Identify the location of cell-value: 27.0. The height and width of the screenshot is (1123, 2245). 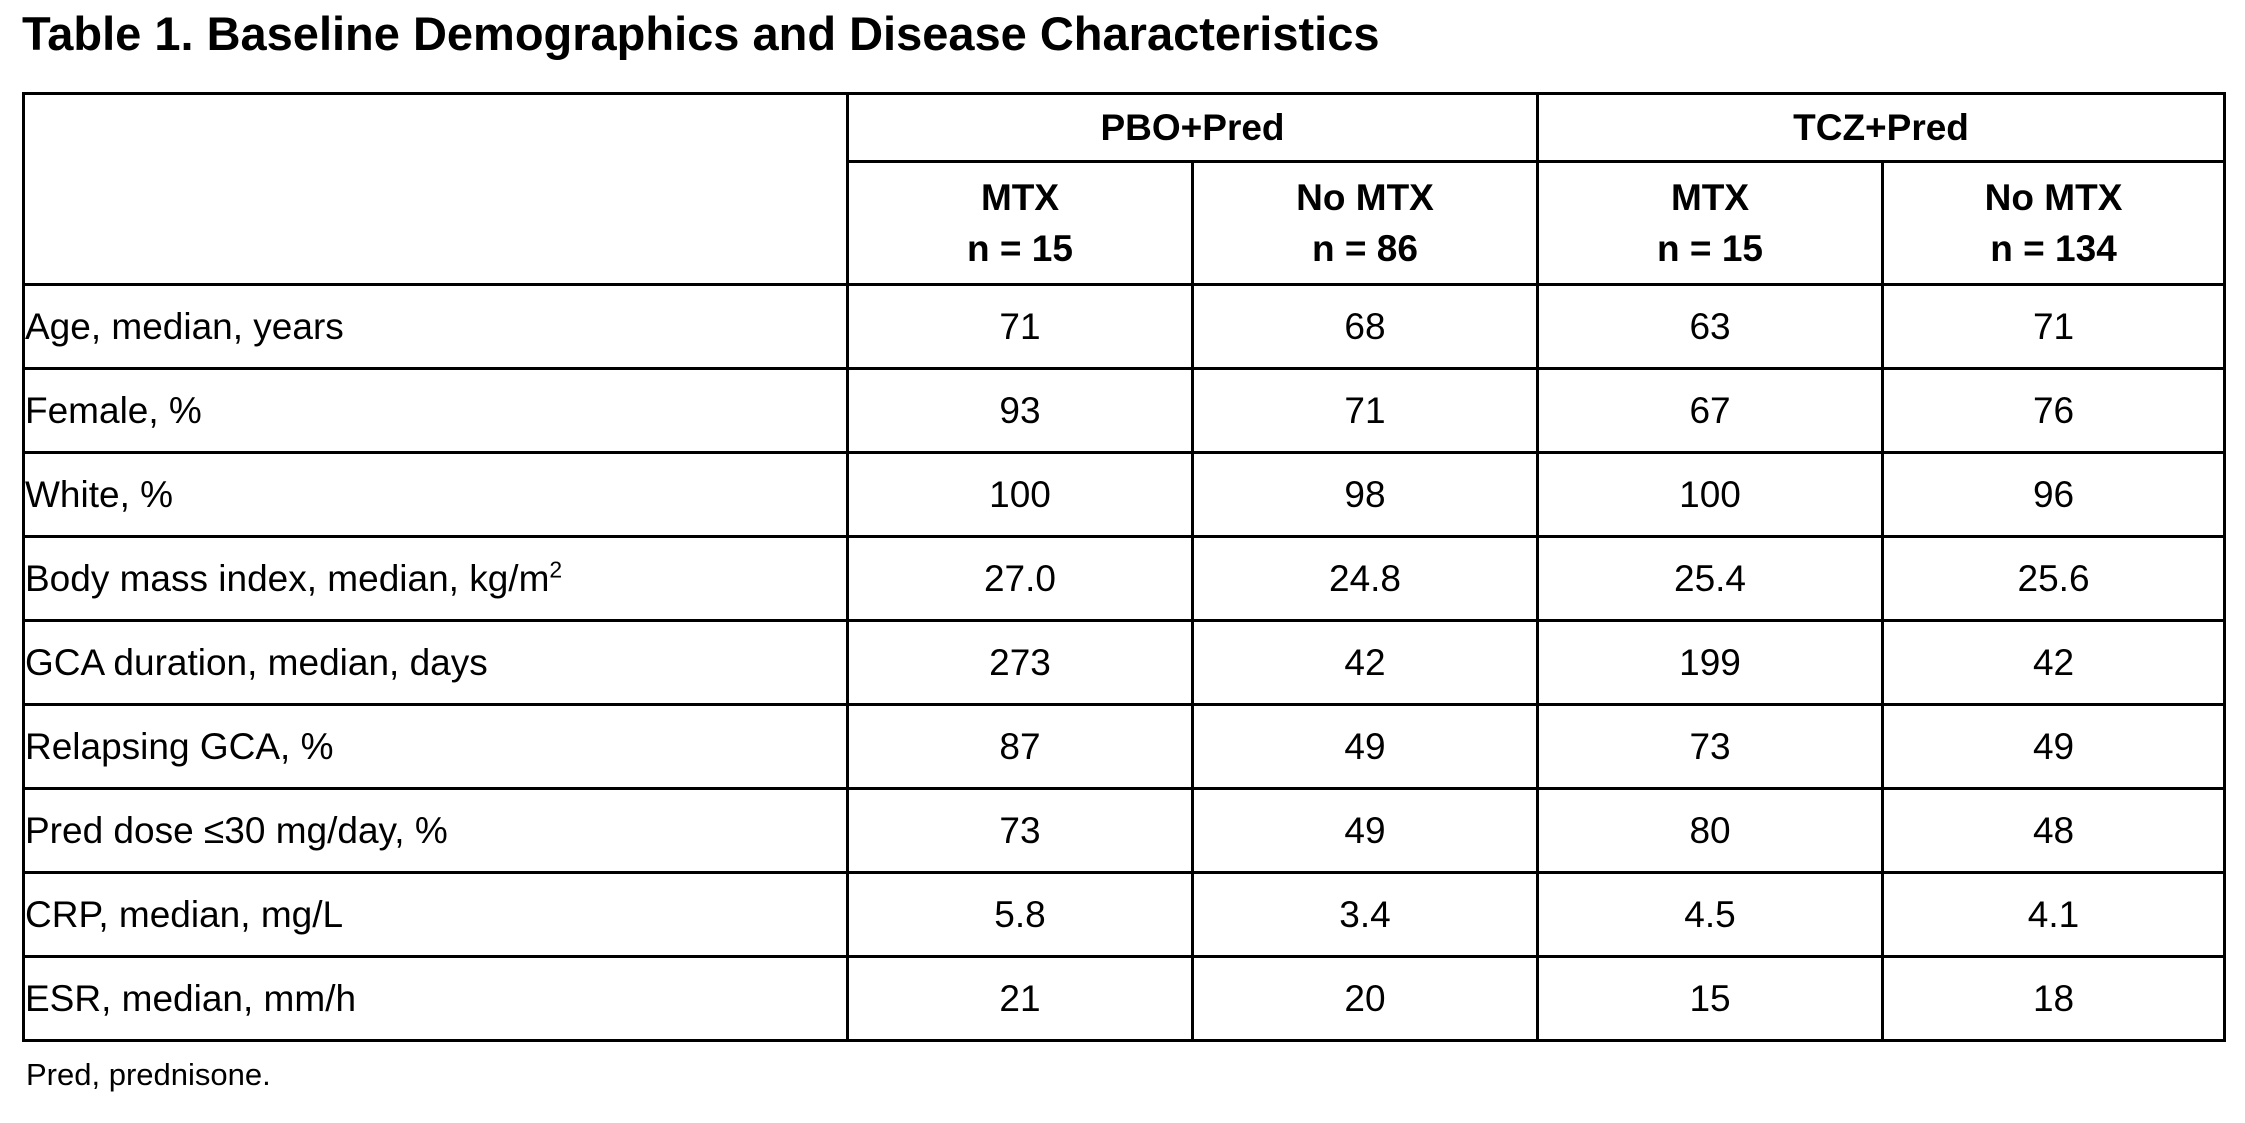
(1020, 578).